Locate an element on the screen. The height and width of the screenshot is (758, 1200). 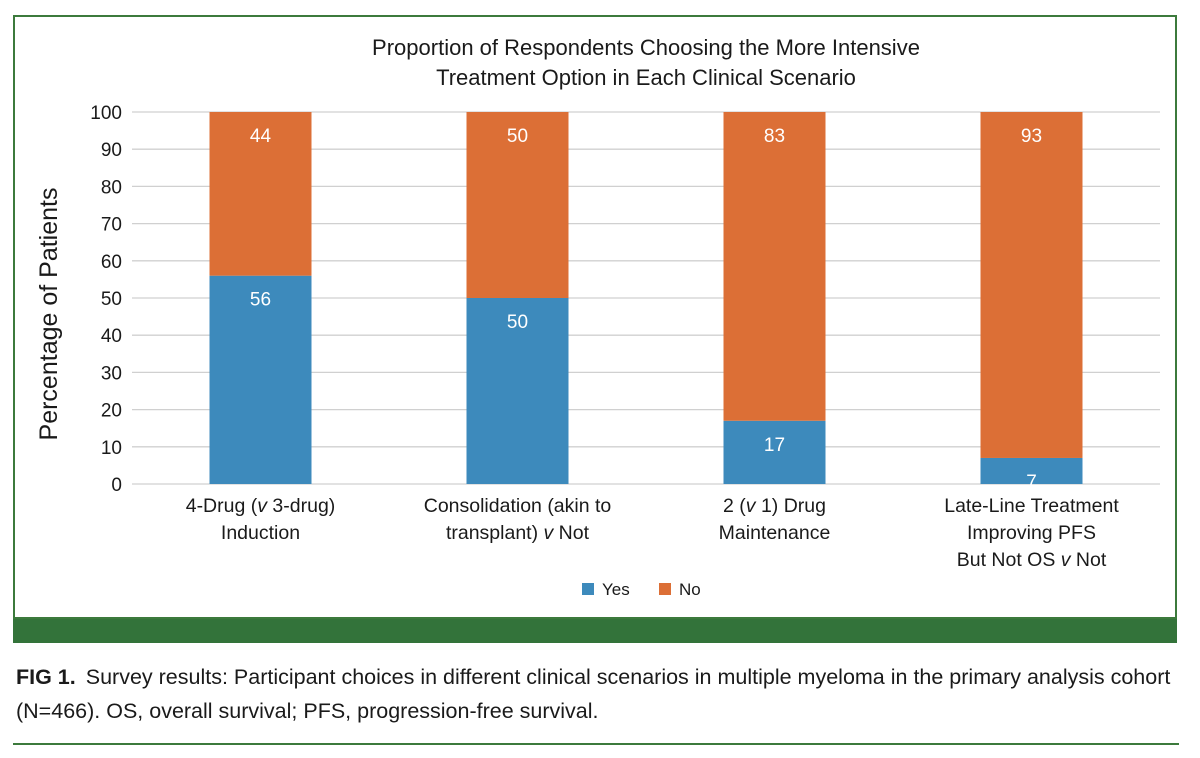
data-label-yes: 17 is located at coordinates (774, 445).